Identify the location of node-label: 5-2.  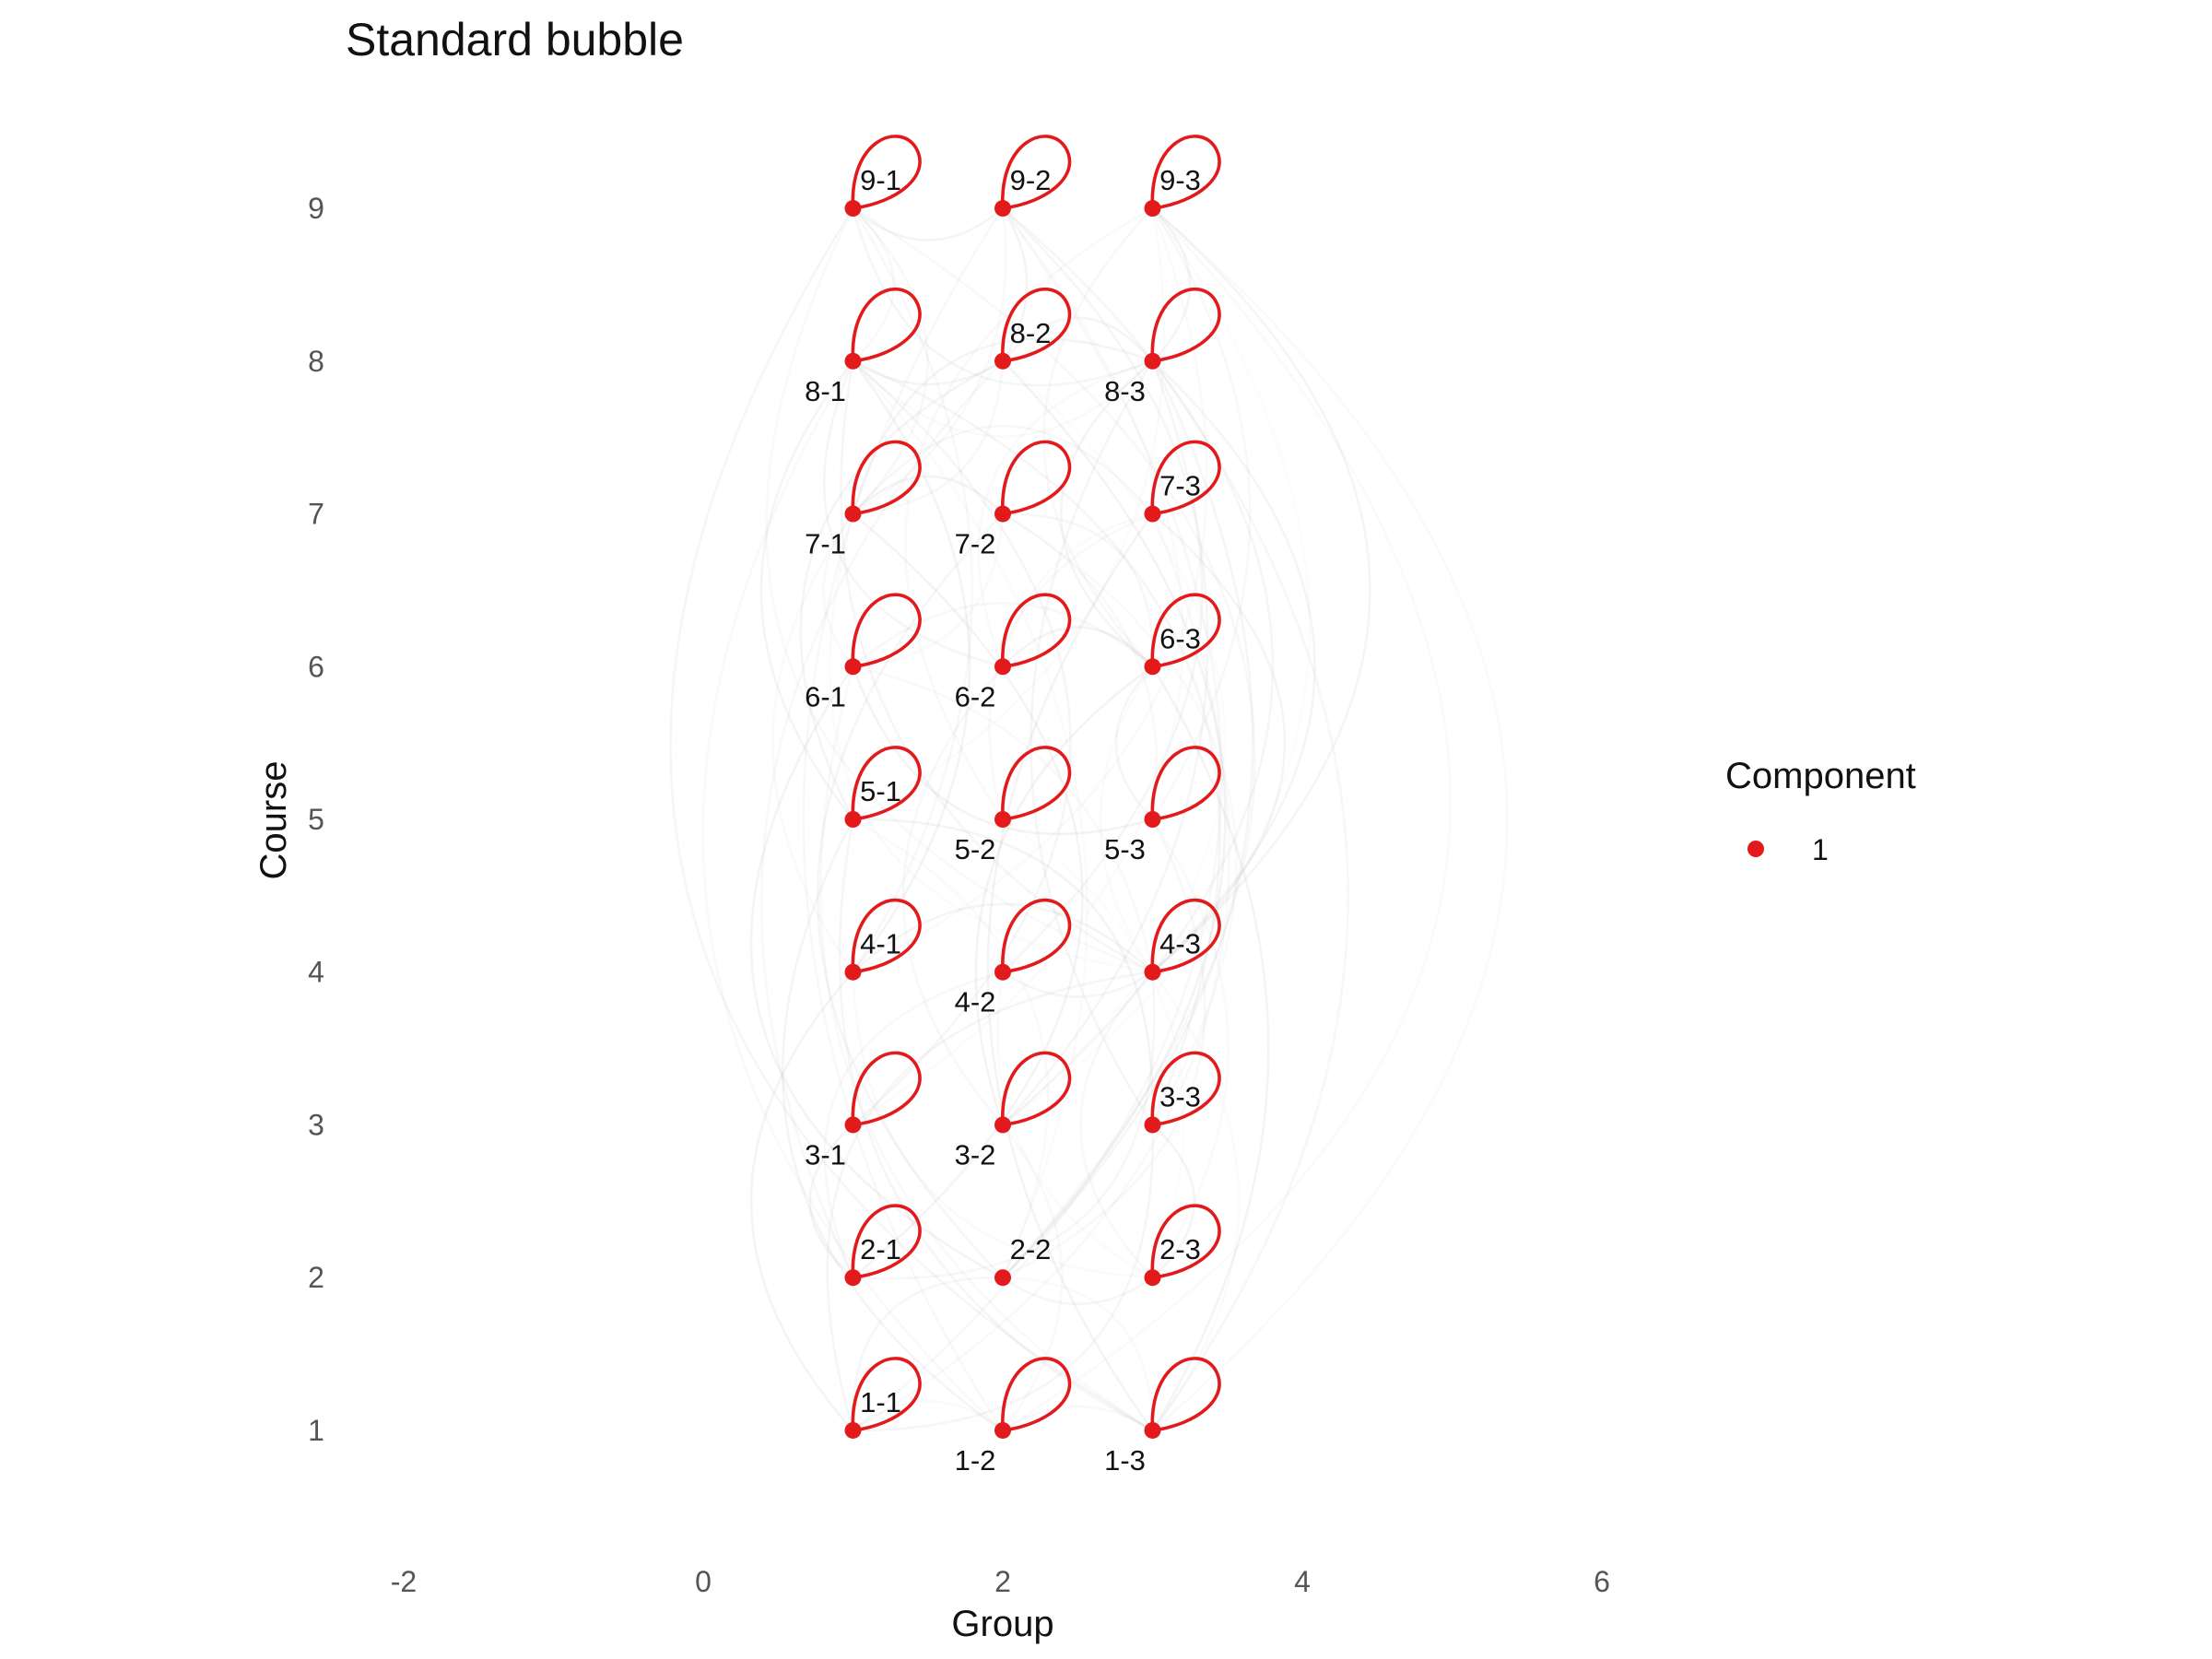
(975, 849).